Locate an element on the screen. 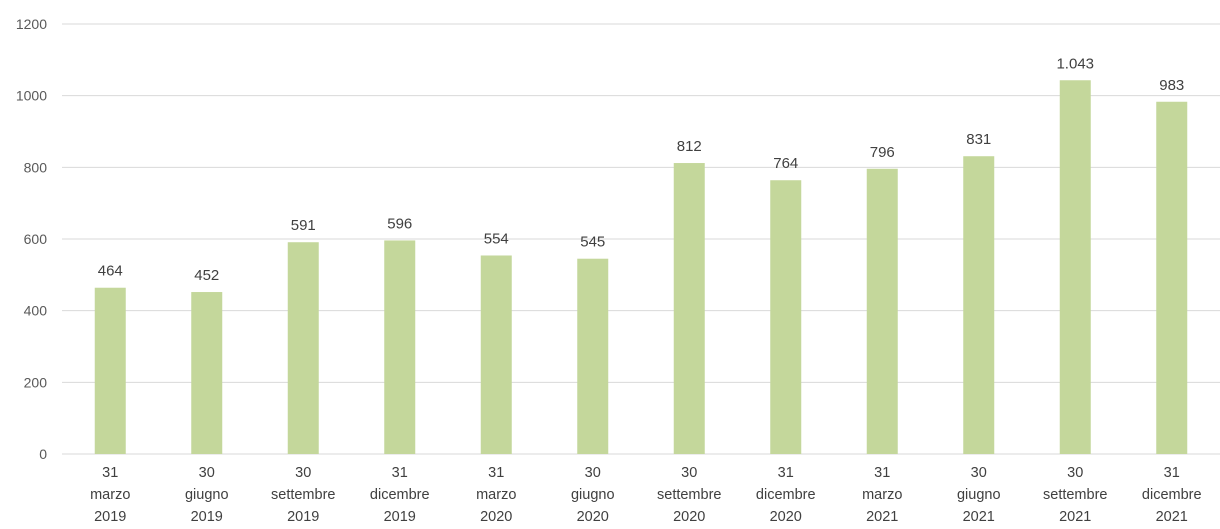 The height and width of the screenshot is (529, 1220). y-tick-label: 800 is located at coordinates (36, 167).